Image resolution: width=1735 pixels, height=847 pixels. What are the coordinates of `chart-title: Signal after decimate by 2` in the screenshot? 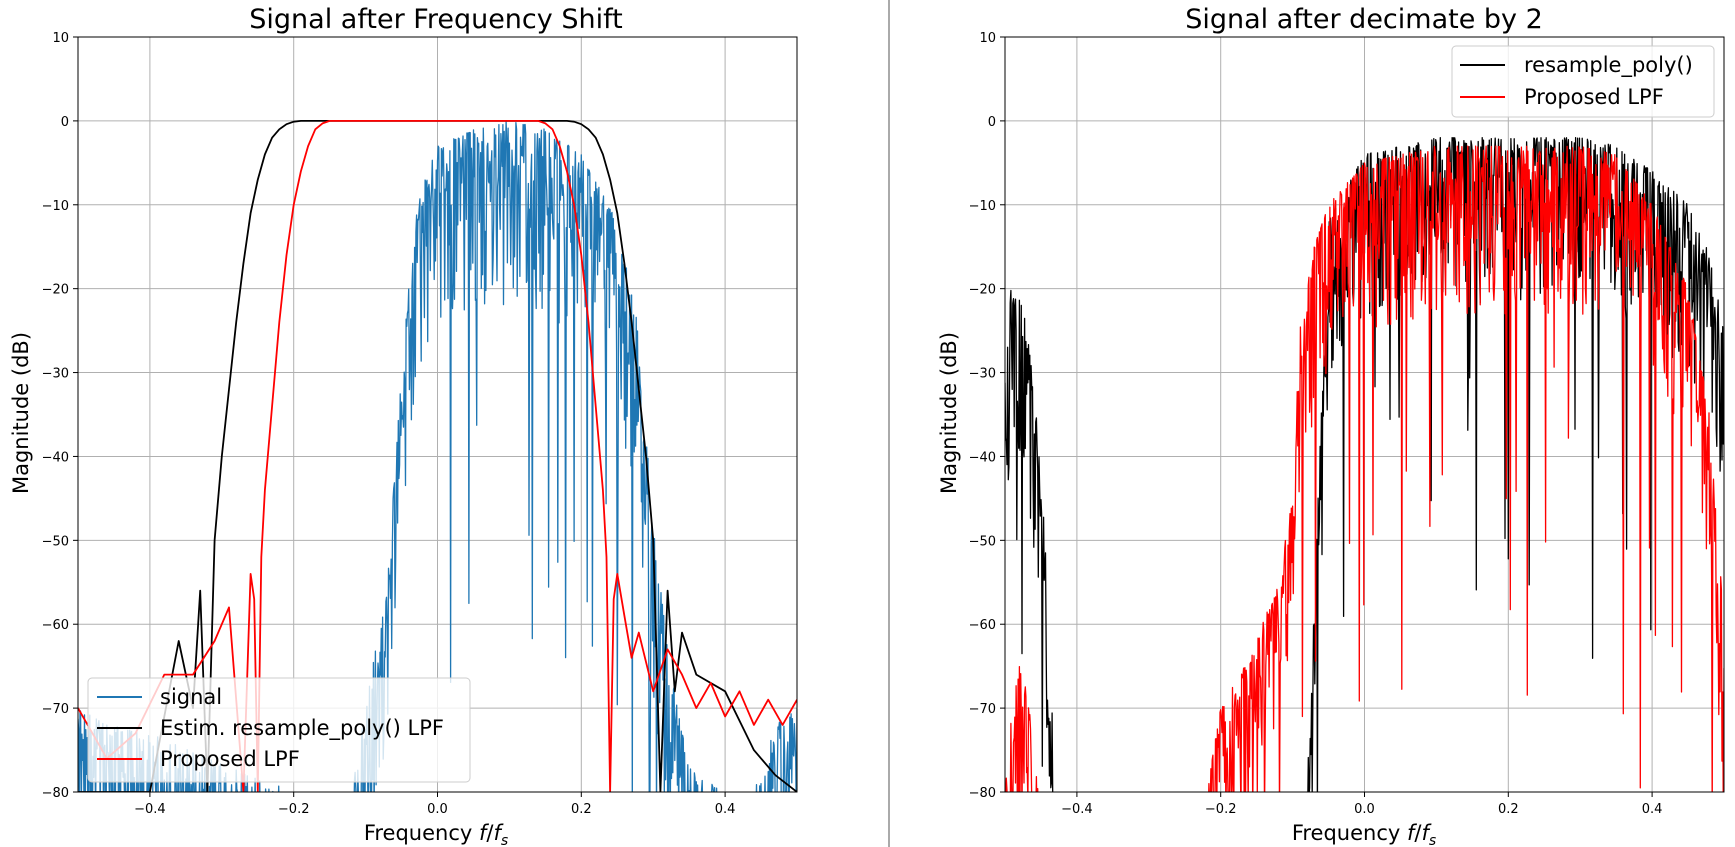 It's located at (1364, 19).